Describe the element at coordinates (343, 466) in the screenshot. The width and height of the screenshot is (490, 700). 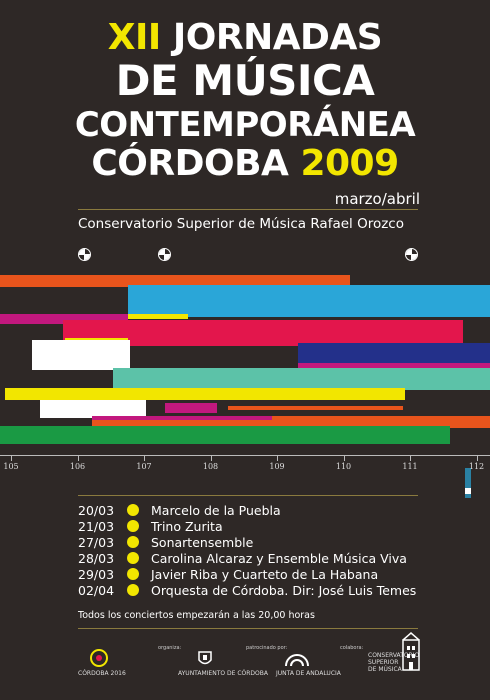
I see `axis-tick-label: 110` at that location.